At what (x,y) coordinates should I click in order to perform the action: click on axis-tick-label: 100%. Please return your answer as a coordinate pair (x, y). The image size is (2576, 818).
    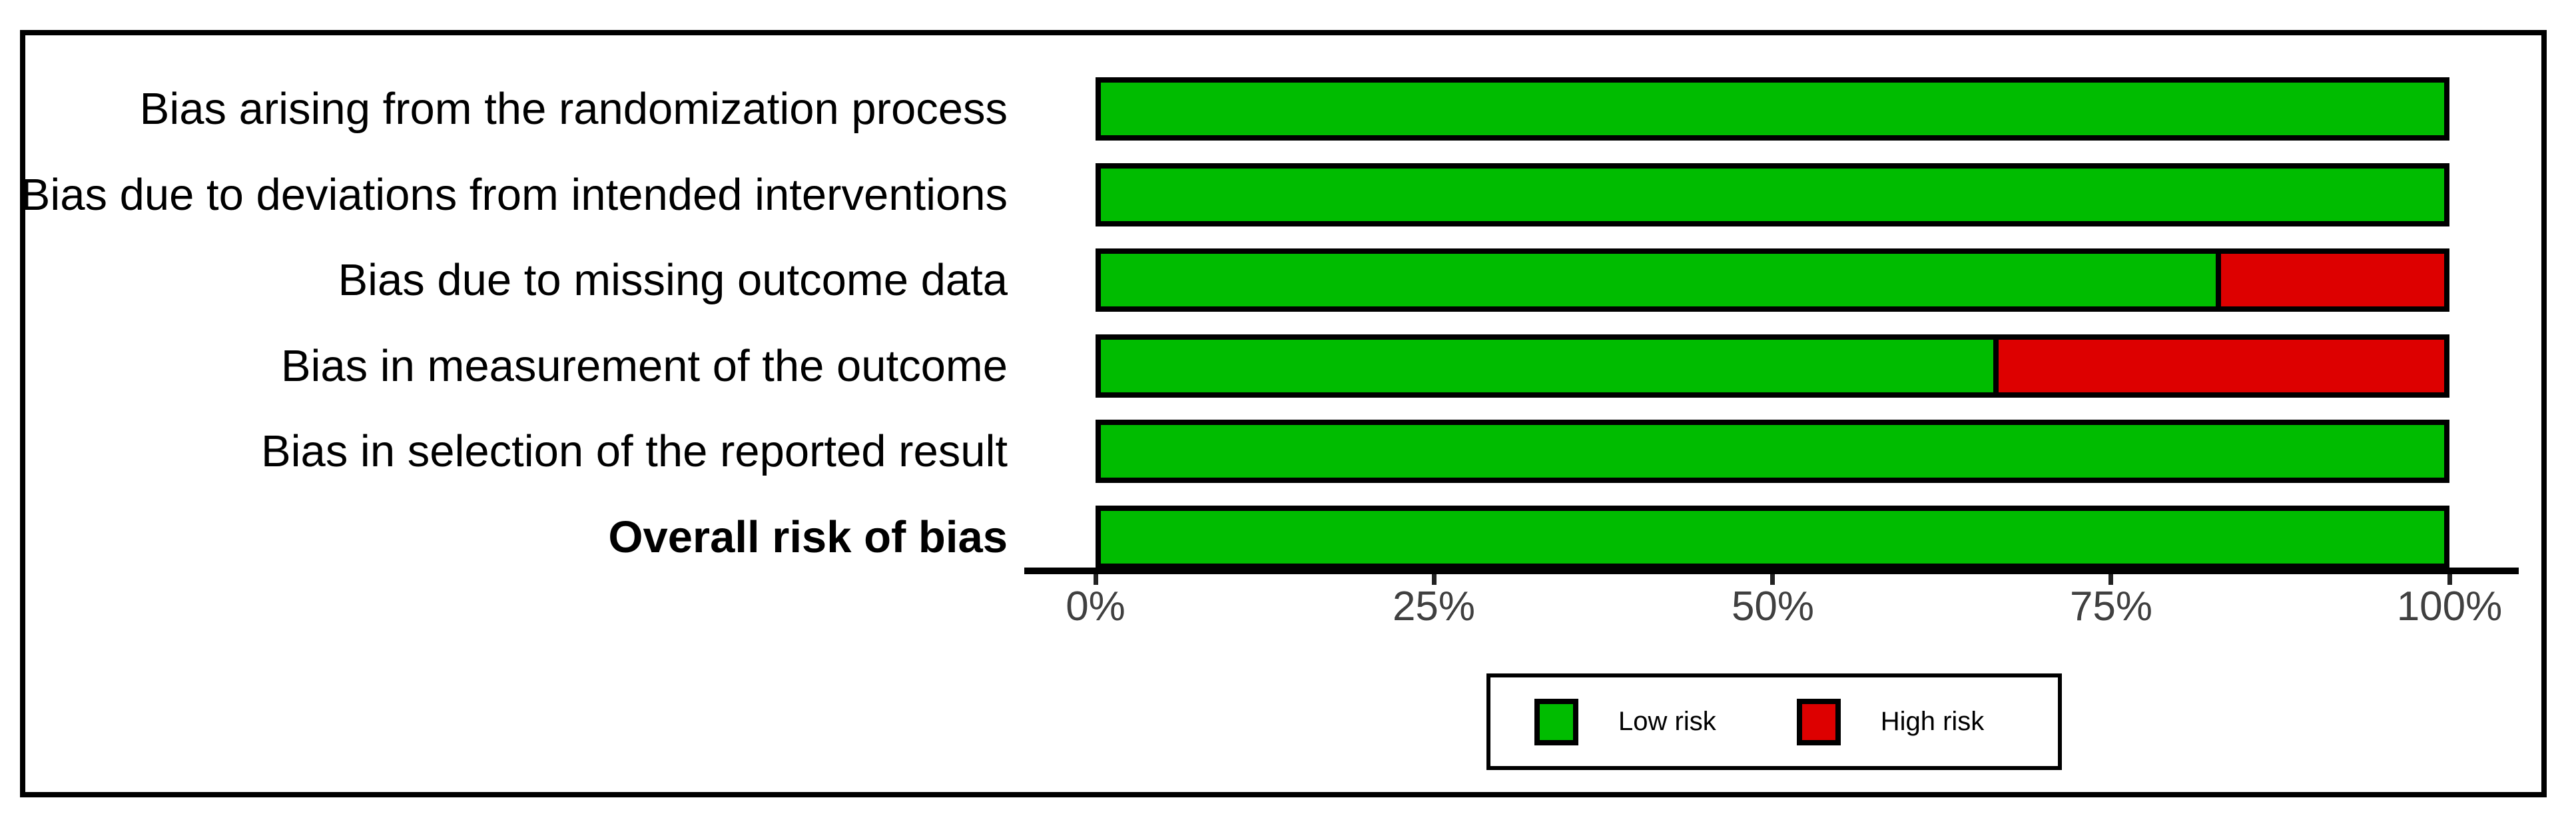
    Looking at the image, I should click on (2449, 606).